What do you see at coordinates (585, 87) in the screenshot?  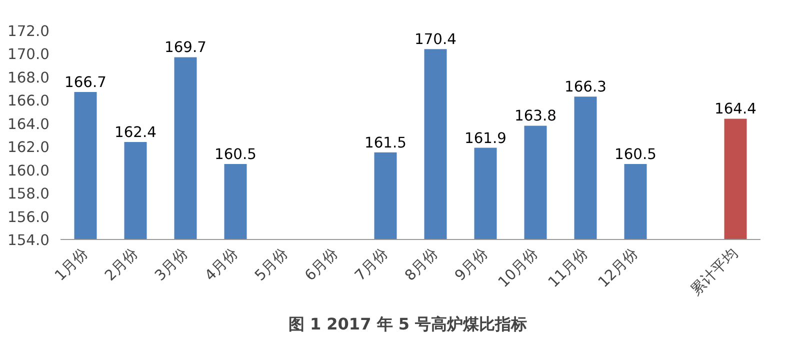 I see `data-label: 166.3` at bounding box center [585, 87].